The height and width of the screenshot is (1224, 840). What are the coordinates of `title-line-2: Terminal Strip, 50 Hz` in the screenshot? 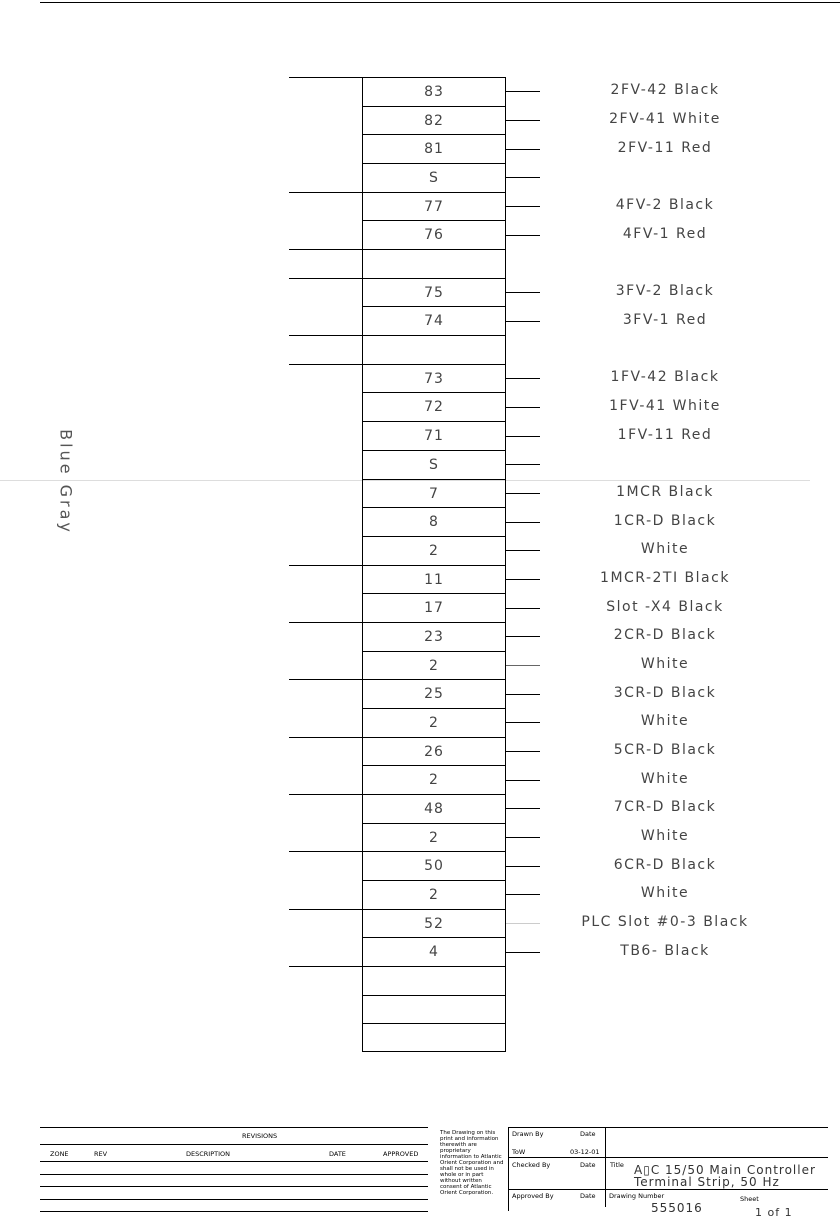 It's located at (707, 1182).